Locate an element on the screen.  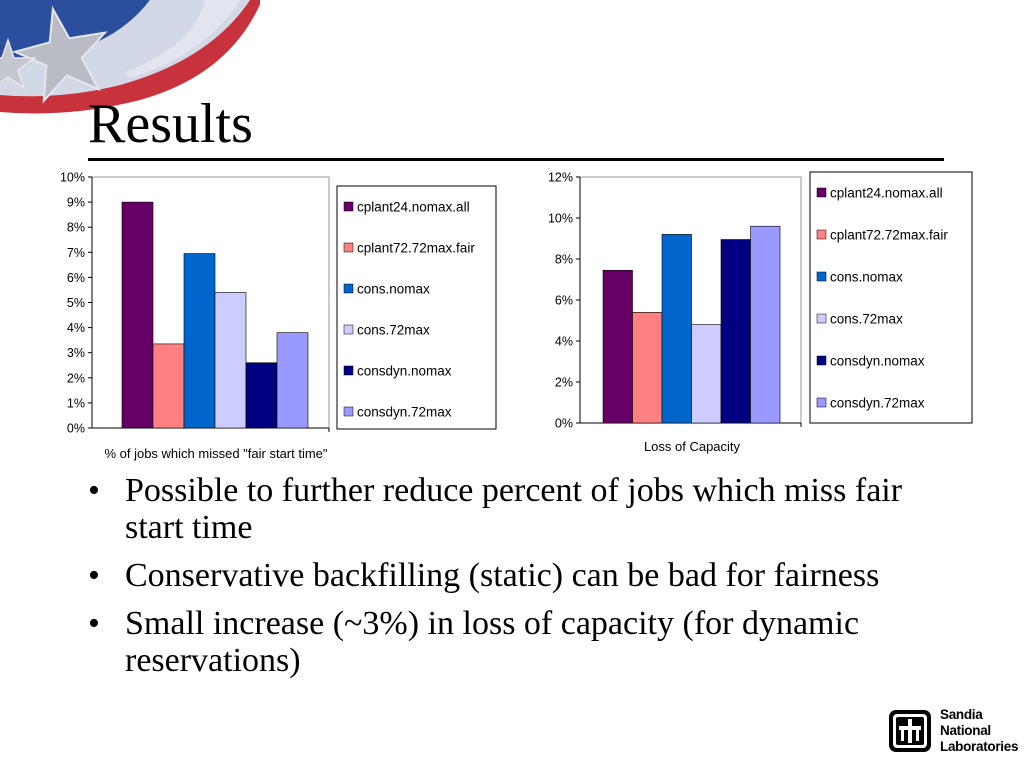
slide-title: Results is located at coordinates (170, 124).